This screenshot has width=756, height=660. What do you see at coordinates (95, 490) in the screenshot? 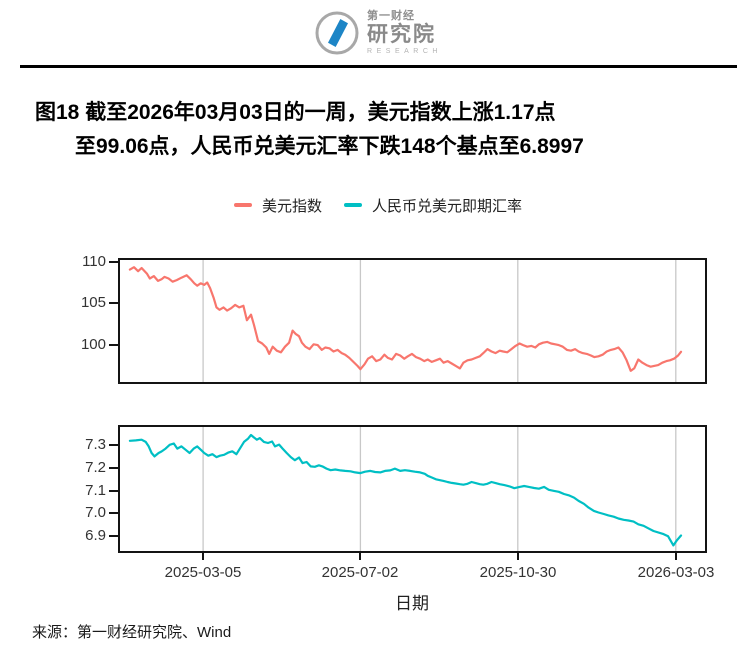
I see `y-axis-tick-label: 7.1` at bounding box center [95, 490].